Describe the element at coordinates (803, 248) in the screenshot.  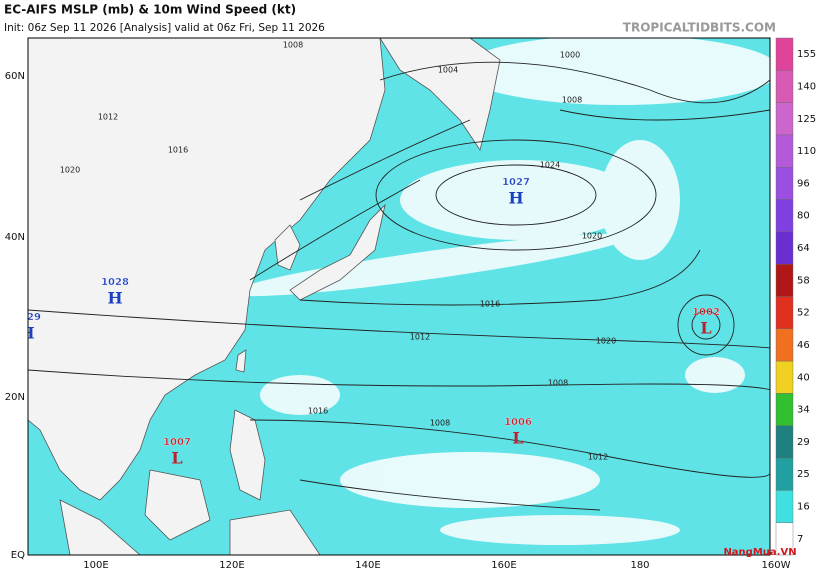
I see `colorbar-label: 64` at that location.